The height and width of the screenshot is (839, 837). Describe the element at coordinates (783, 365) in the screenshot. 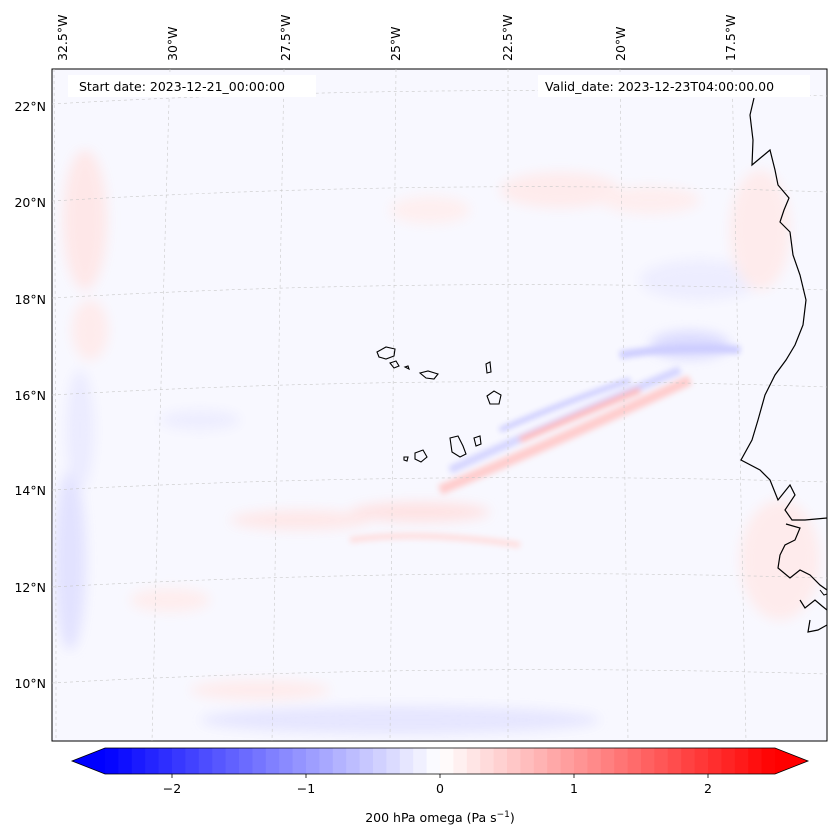

I see `africa-coastline` at that location.